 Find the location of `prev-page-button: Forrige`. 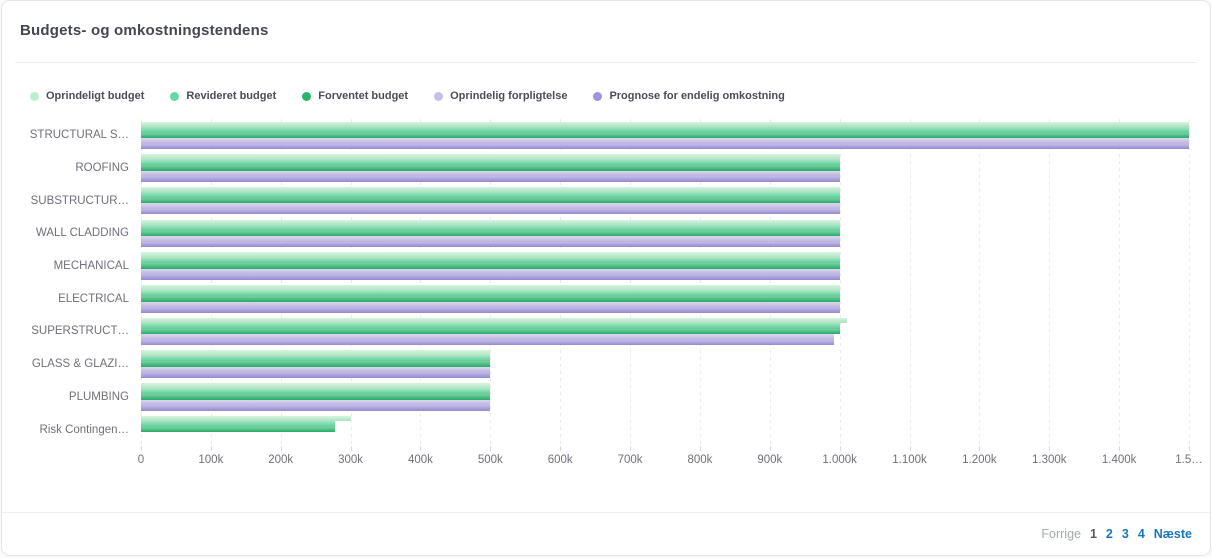

prev-page-button: Forrige is located at coordinates (1061, 534).